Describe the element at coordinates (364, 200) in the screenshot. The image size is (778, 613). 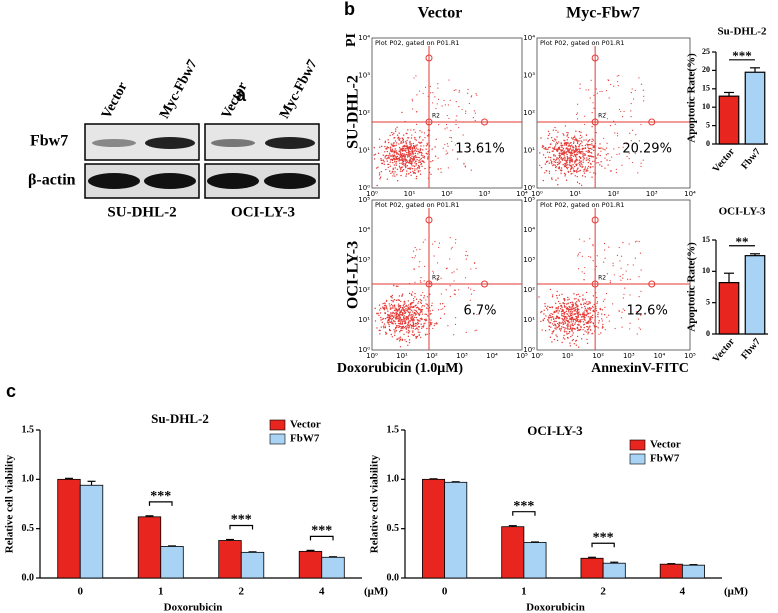
I see `y-tick-label: 10⁵` at that location.